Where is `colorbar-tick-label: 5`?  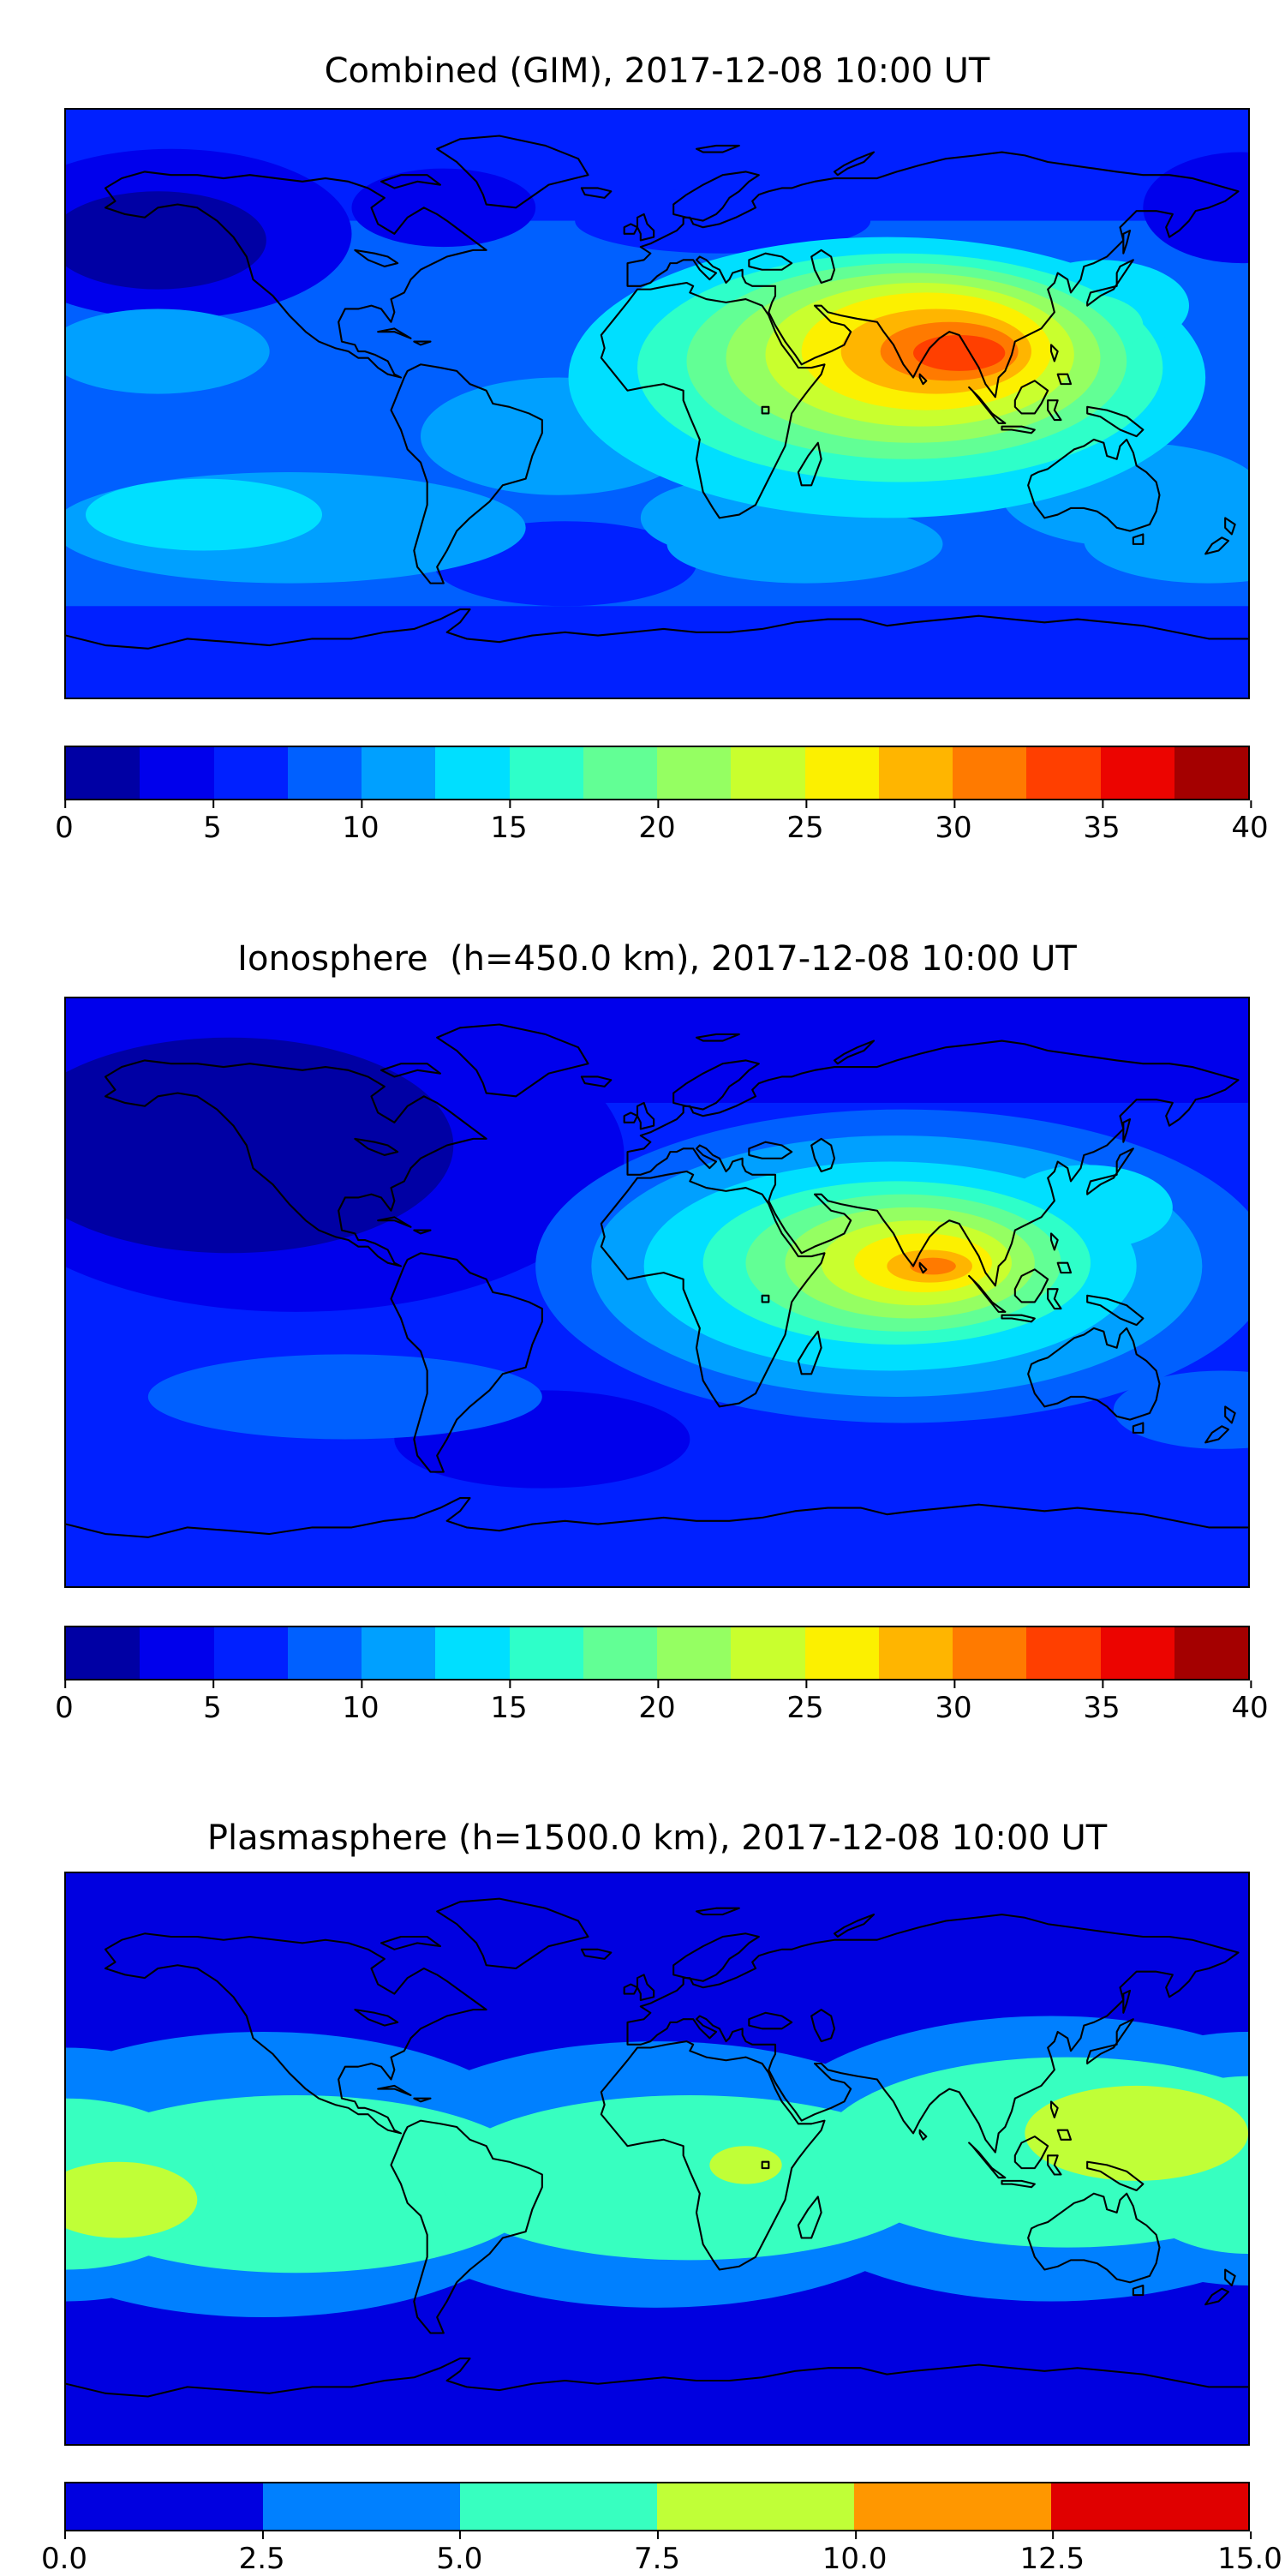
colorbar-tick-label: 5 is located at coordinates (213, 822).